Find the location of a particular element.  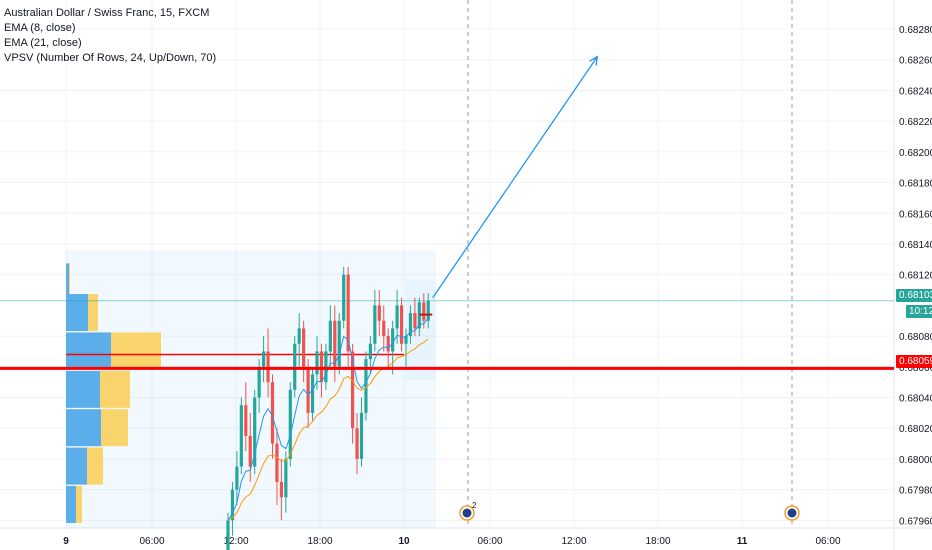

price-tick-label: 0.68020 is located at coordinates (915, 429).